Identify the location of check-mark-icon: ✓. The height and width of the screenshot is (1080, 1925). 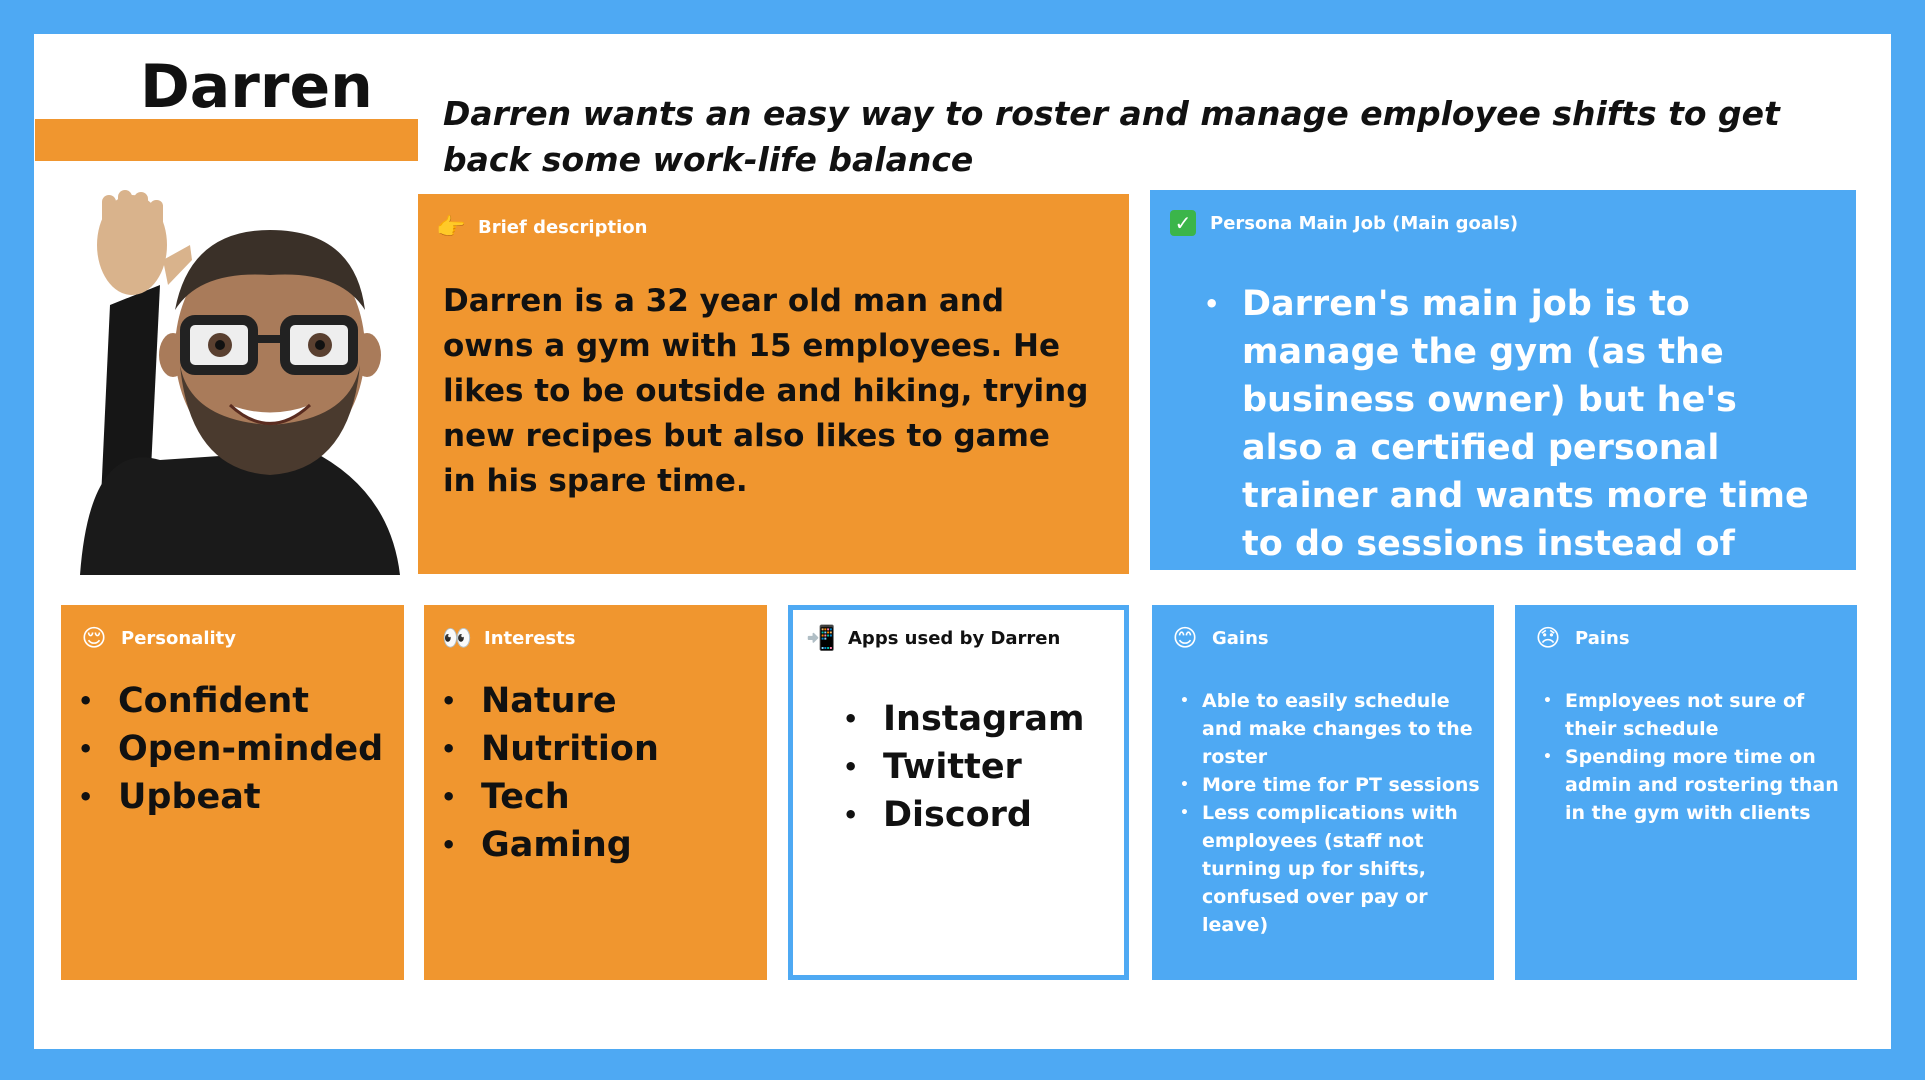
(1183, 223).